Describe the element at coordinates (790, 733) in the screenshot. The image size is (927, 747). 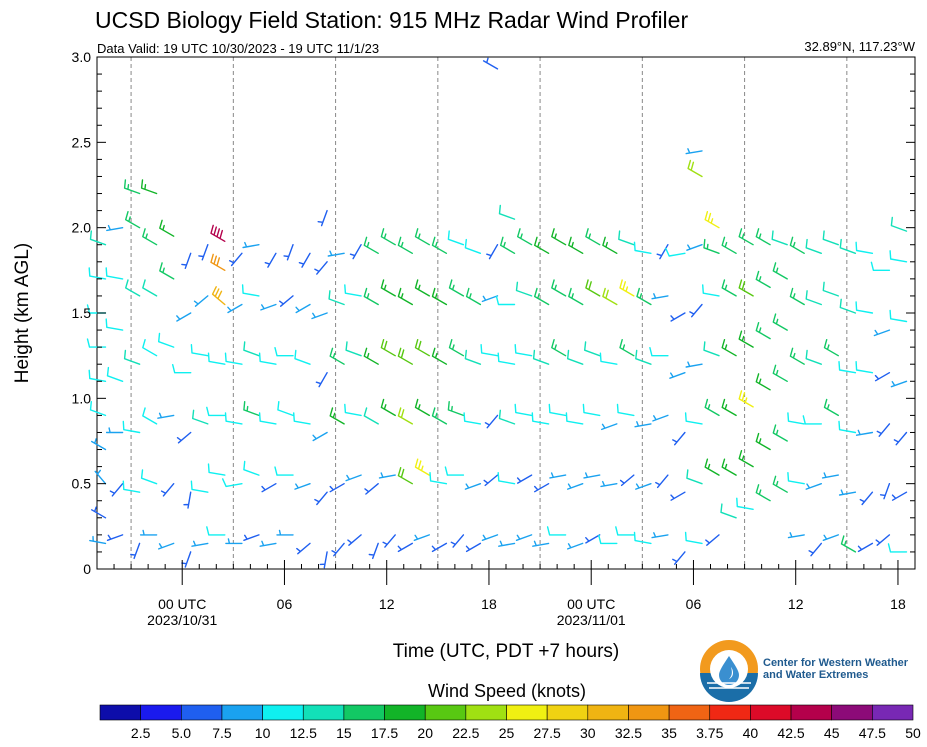
I see `colorbar-label: 42.5` at that location.